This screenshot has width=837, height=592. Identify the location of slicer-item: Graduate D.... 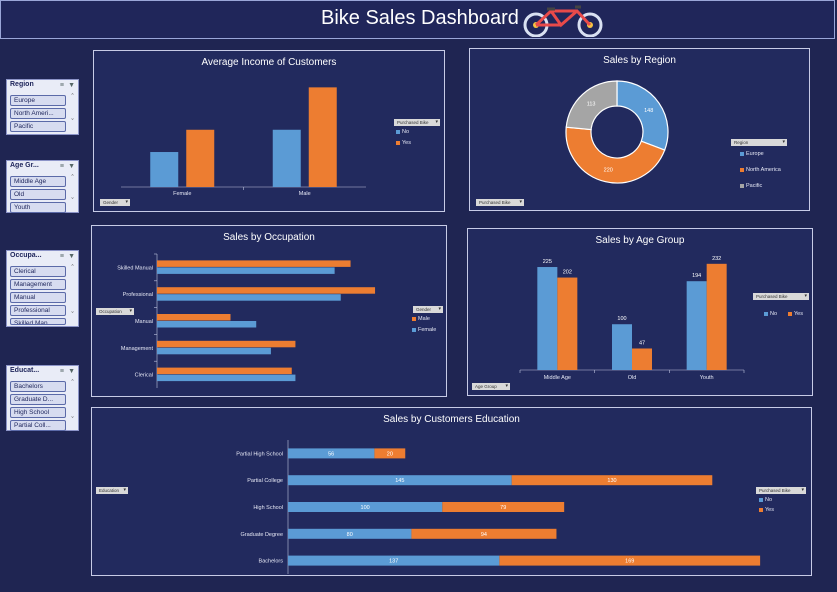
(38, 399).